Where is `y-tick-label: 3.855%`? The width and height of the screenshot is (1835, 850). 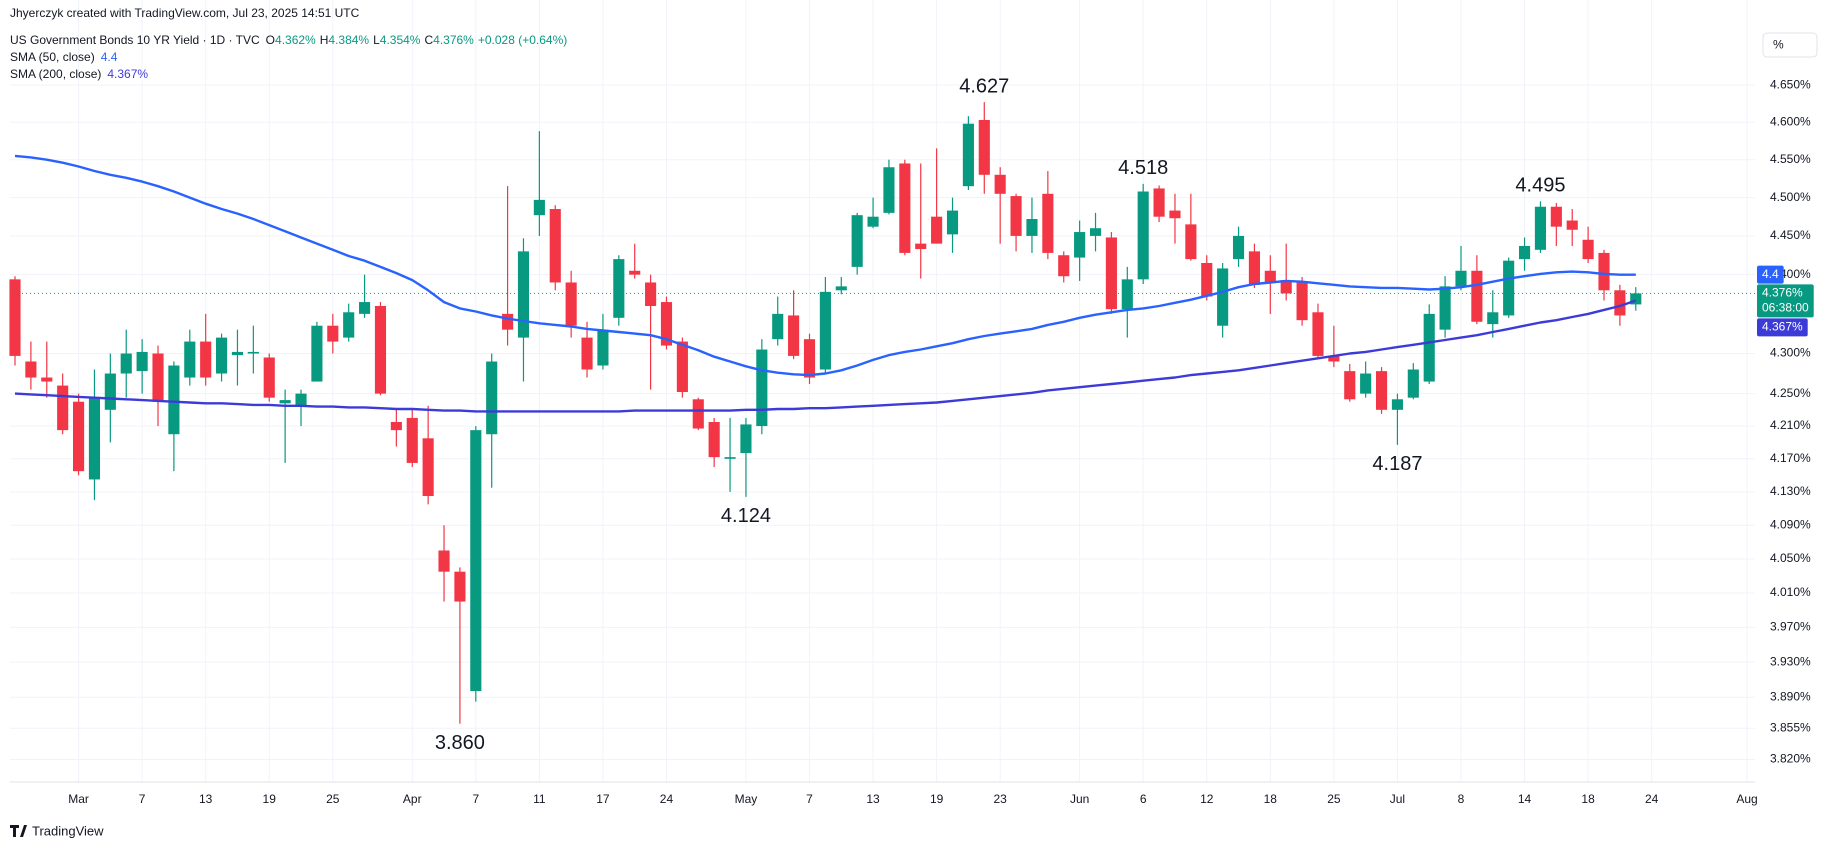 y-tick-label: 3.855% is located at coordinates (1790, 727).